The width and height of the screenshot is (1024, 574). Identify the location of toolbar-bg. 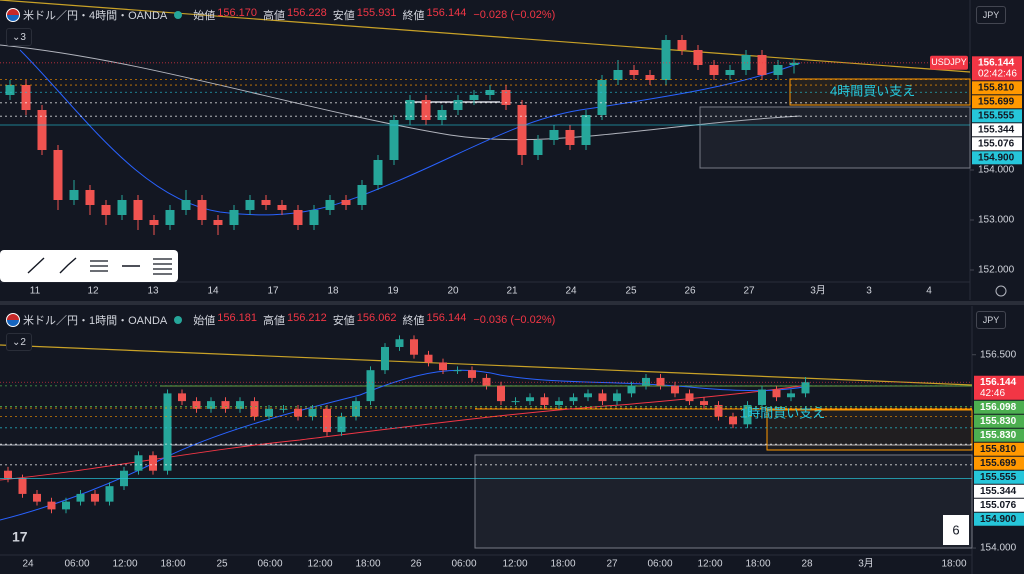
(89, 266).